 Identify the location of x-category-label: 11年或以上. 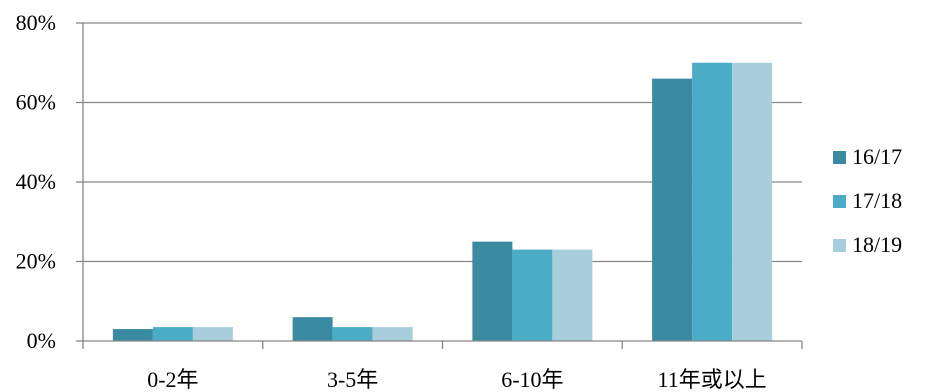
(712, 379).